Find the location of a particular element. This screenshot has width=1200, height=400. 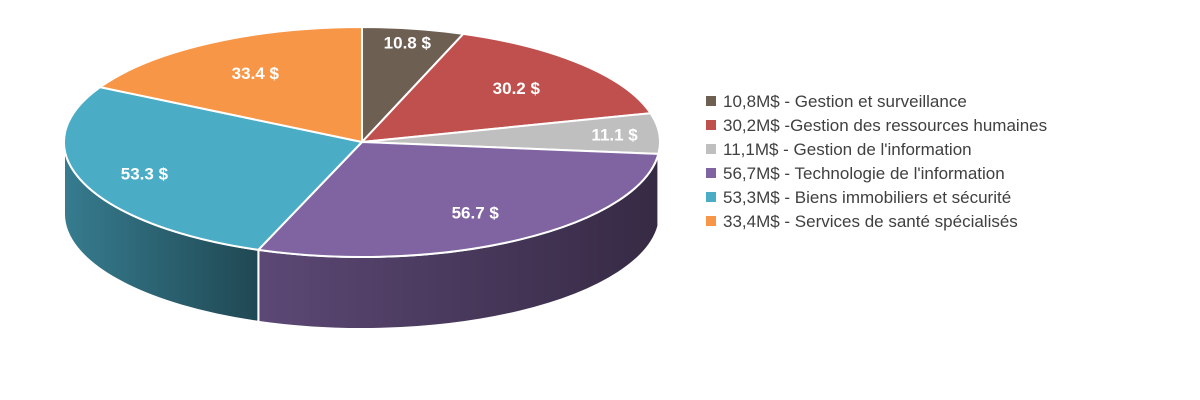

legend-item-5: 33,4M$ - Services de santé spécialisés is located at coordinates (876, 222).